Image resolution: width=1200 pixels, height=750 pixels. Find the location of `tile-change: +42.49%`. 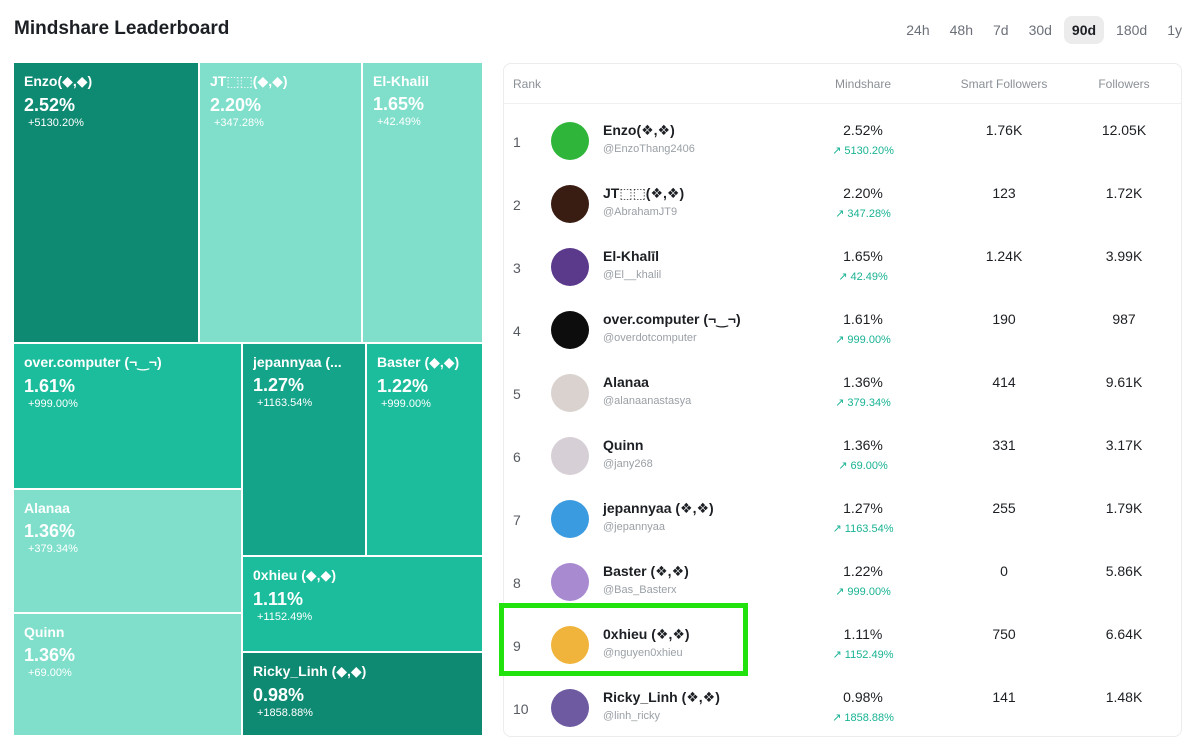

tile-change: +42.49% is located at coordinates (399, 122).